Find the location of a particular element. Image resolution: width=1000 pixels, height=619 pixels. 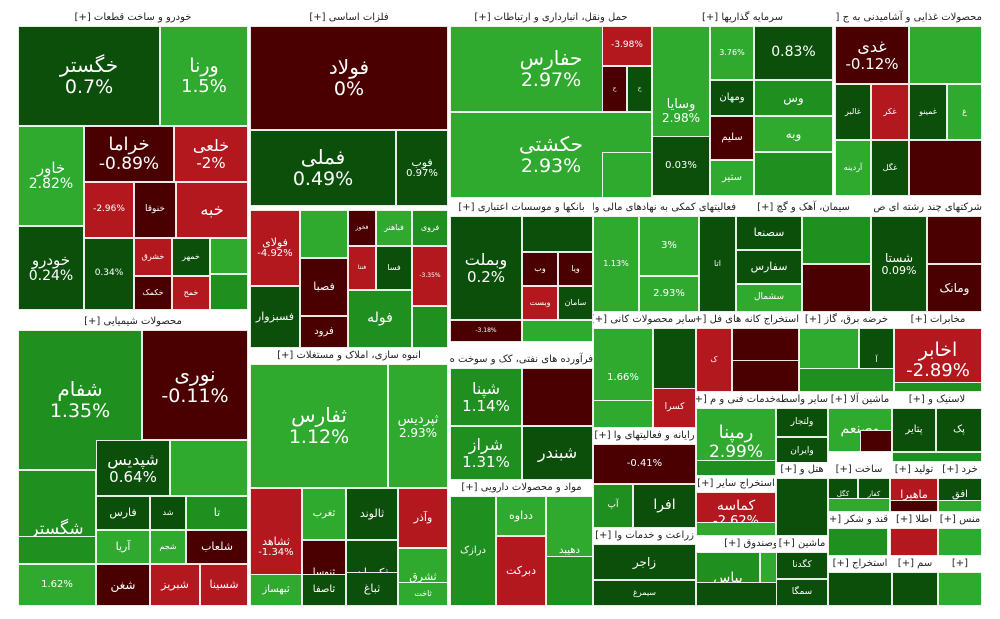

stock-tile: ویا is located at coordinates (575, 269).